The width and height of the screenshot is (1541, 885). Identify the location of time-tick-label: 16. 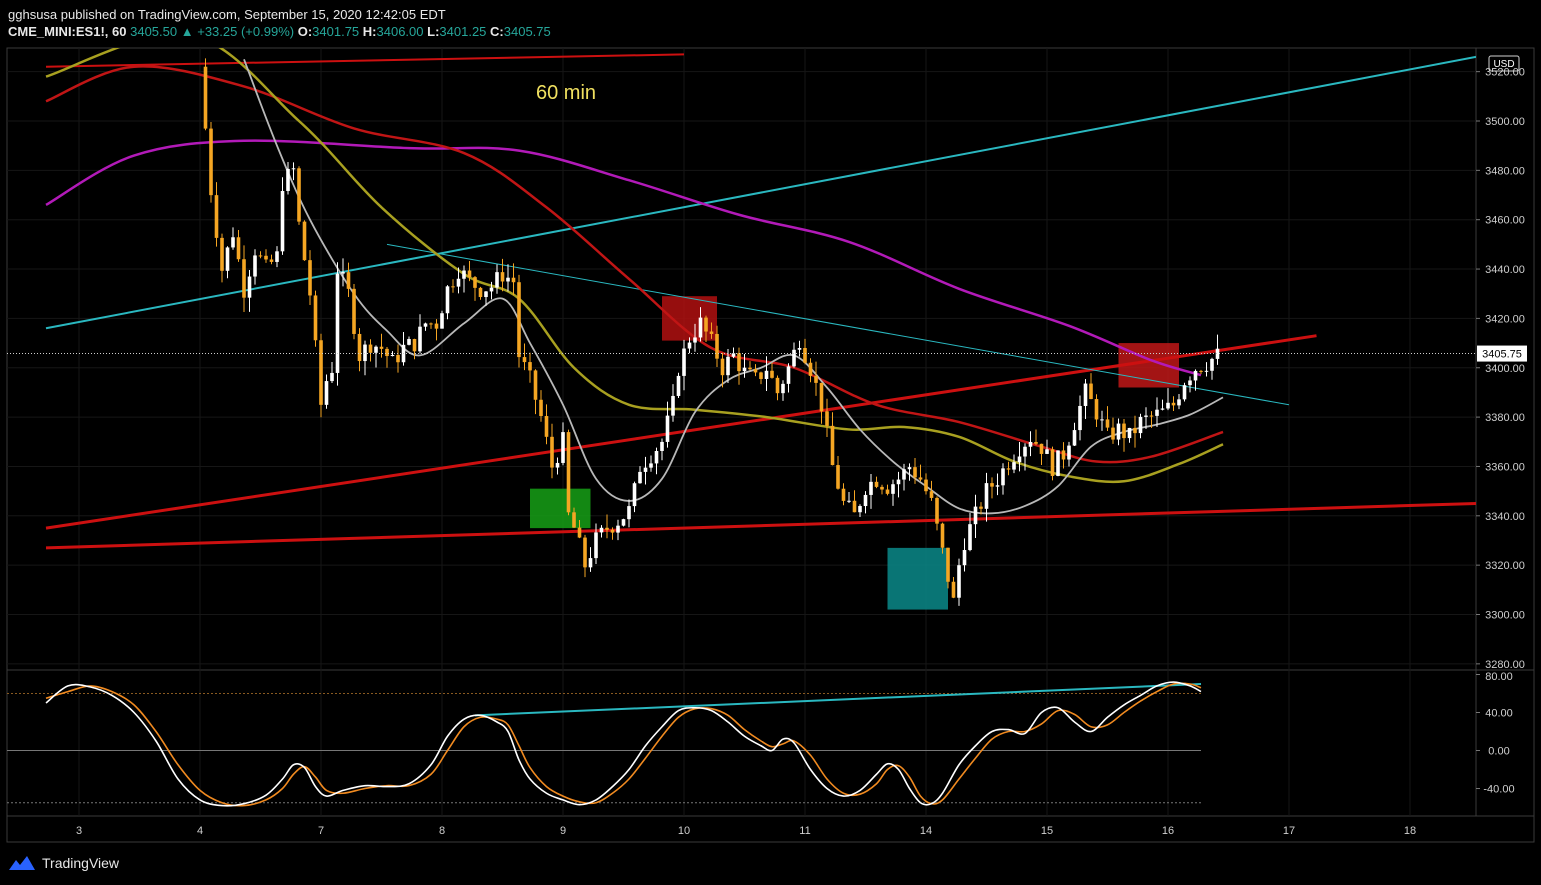
(1168, 831).